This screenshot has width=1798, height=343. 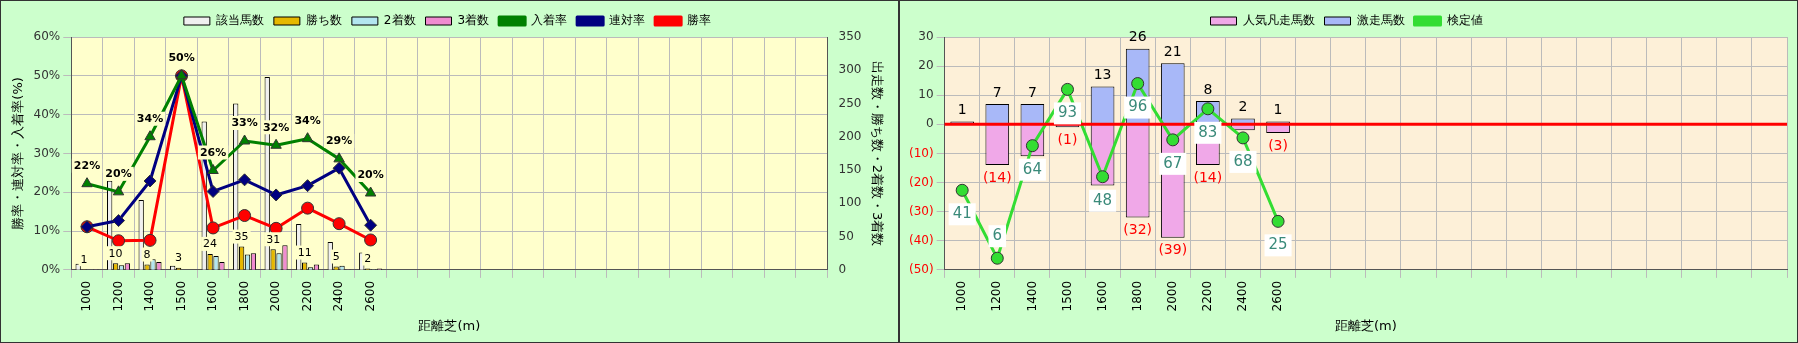 What do you see at coordinates (921, 239) in the screenshot?
I see `y-tick-label: (40)` at bounding box center [921, 239].